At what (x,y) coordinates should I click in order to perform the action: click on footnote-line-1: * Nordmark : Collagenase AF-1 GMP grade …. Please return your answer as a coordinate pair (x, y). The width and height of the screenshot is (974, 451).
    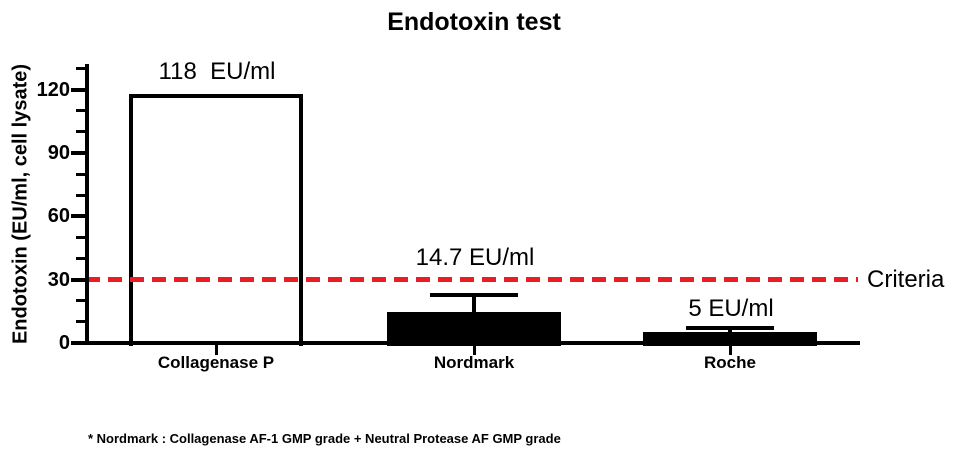
    Looking at the image, I should click on (324, 438).